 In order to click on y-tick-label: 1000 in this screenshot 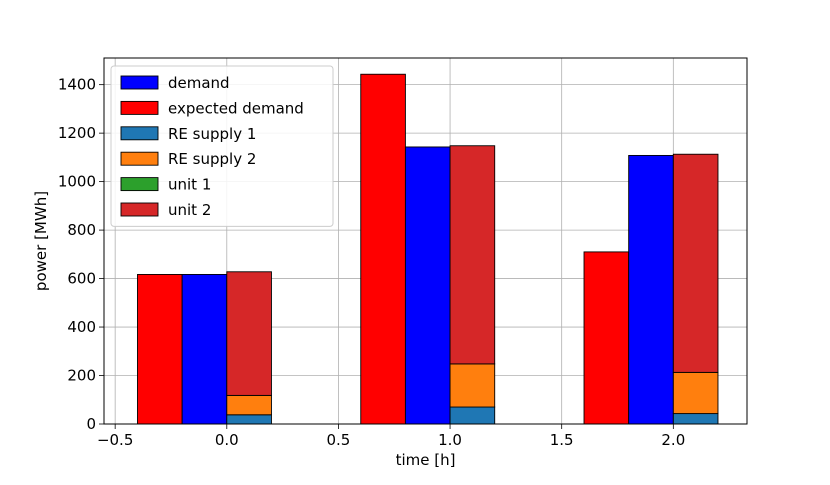, I will do `click(77, 182)`.